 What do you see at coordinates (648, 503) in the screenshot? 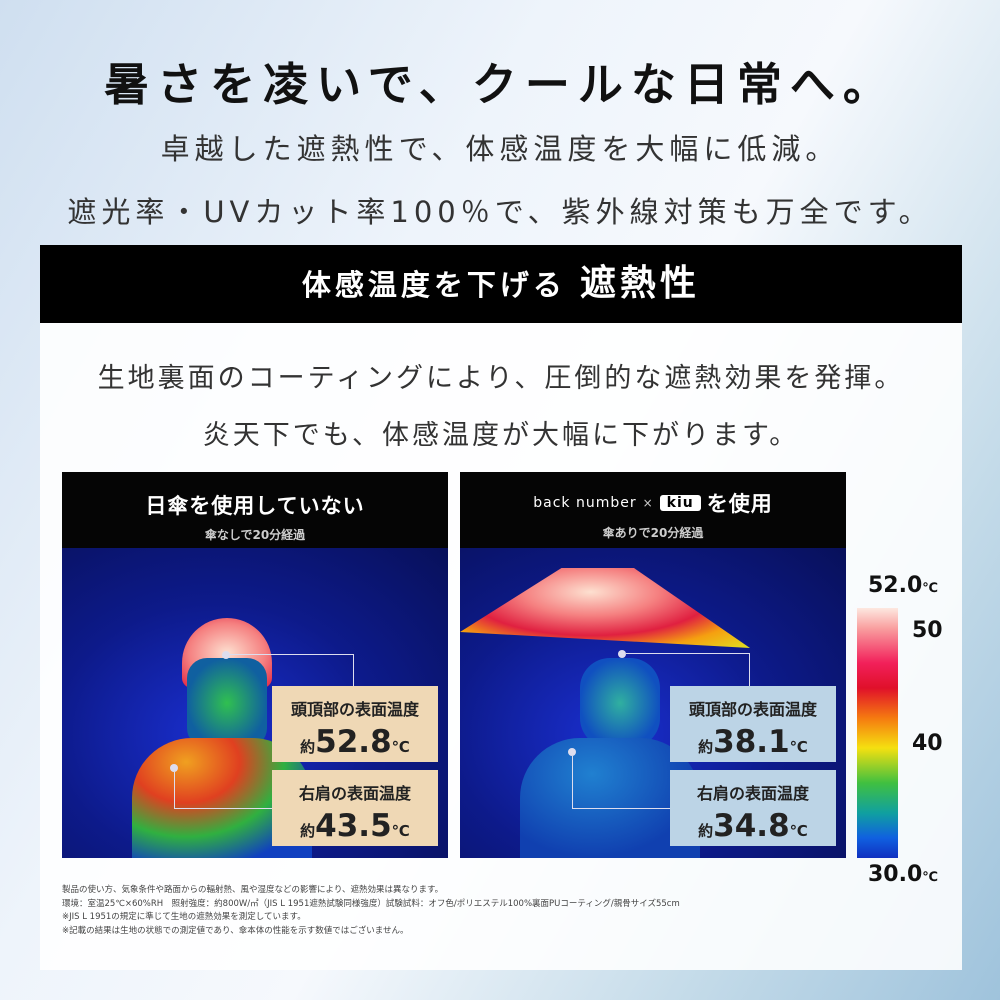
I see `cross-mark: ×` at bounding box center [648, 503].